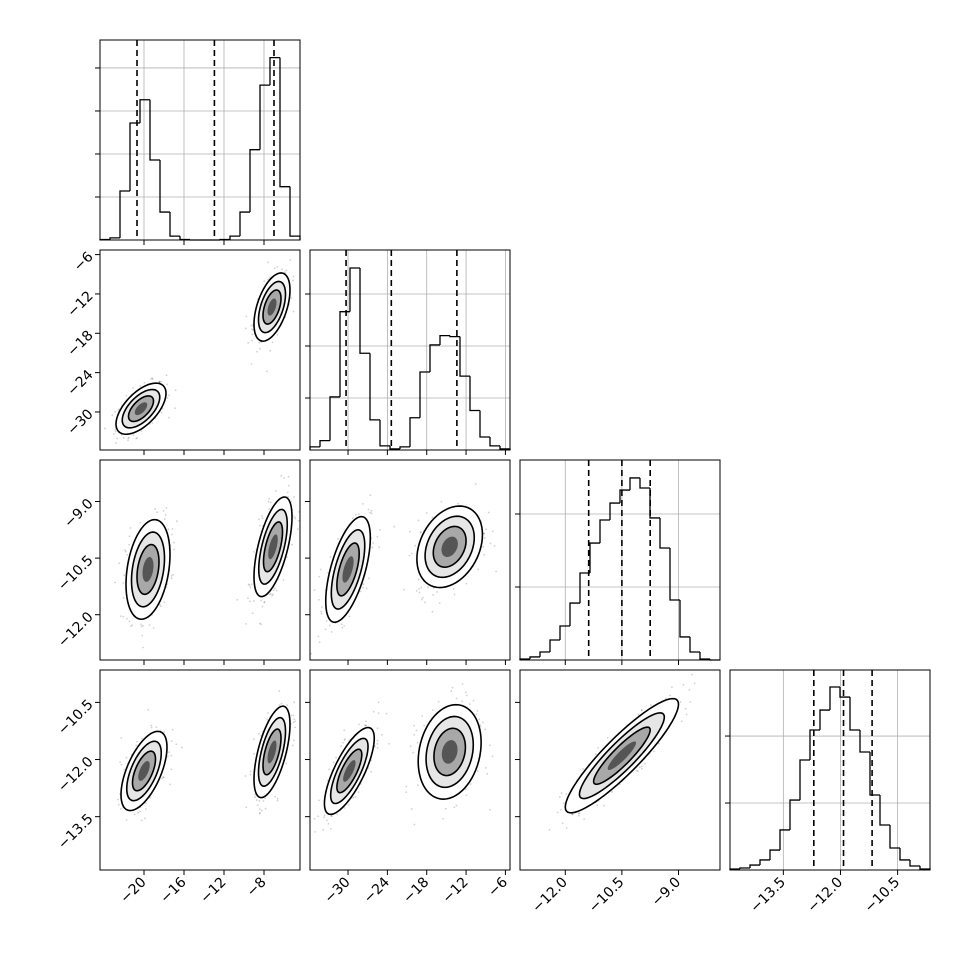 Image resolution: width=970 pixels, height=970 pixels. Describe the element at coordinates (456, 890) in the screenshot. I see `x-tick-label: −12` at that location.